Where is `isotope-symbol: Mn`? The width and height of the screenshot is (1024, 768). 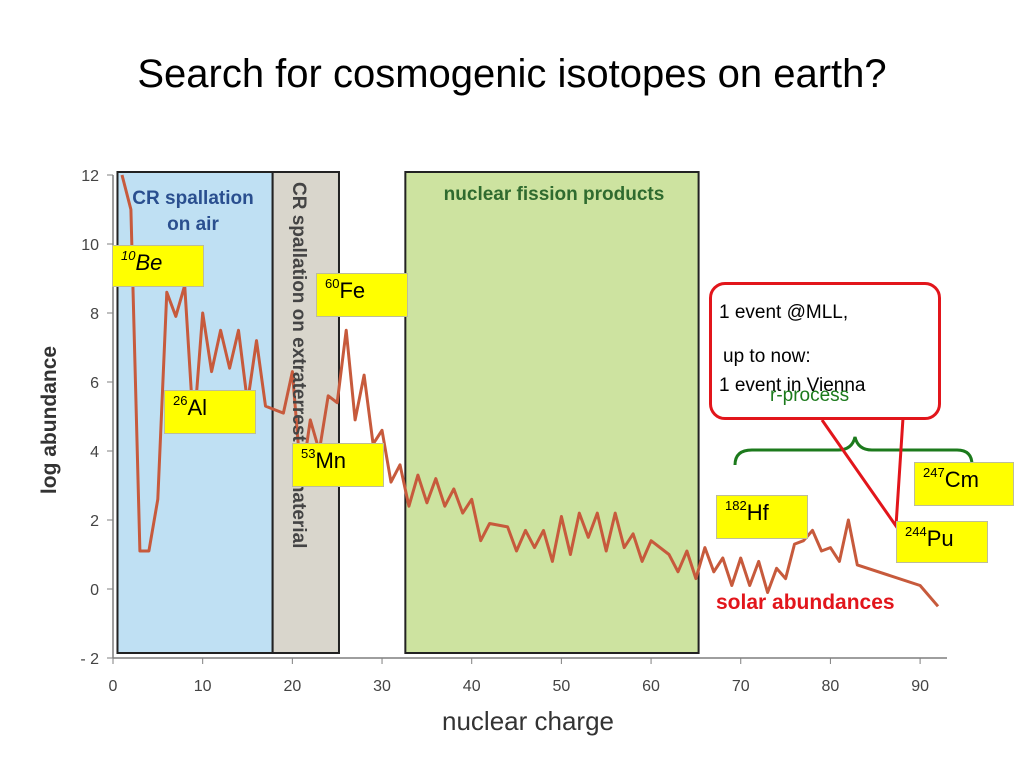 isotope-symbol: Mn is located at coordinates (331, 460).